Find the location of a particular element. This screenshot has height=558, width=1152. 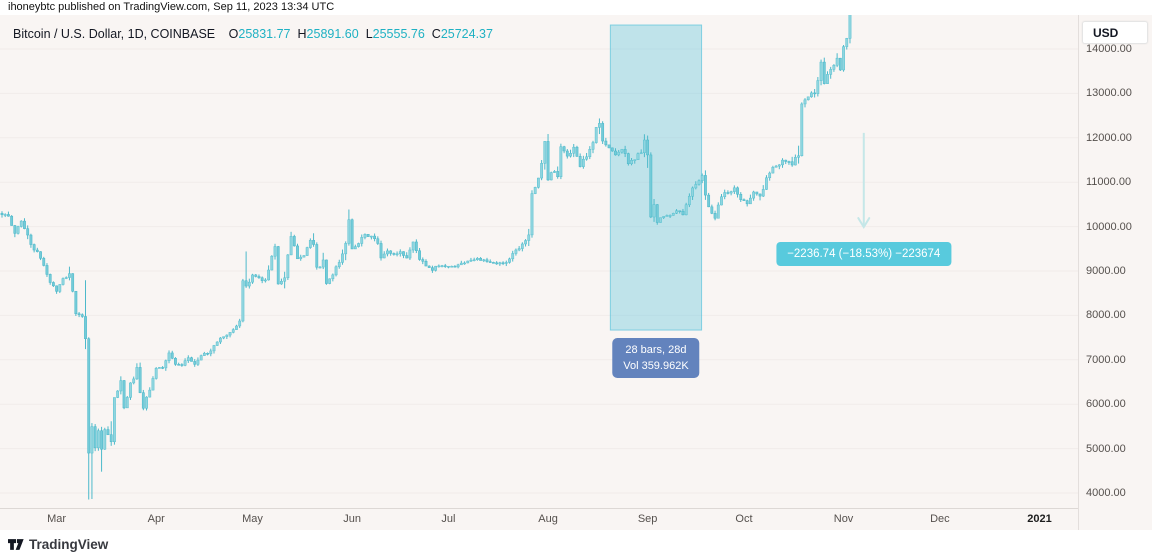

time-tick-month: Jun is located at coordinates (352, 519).